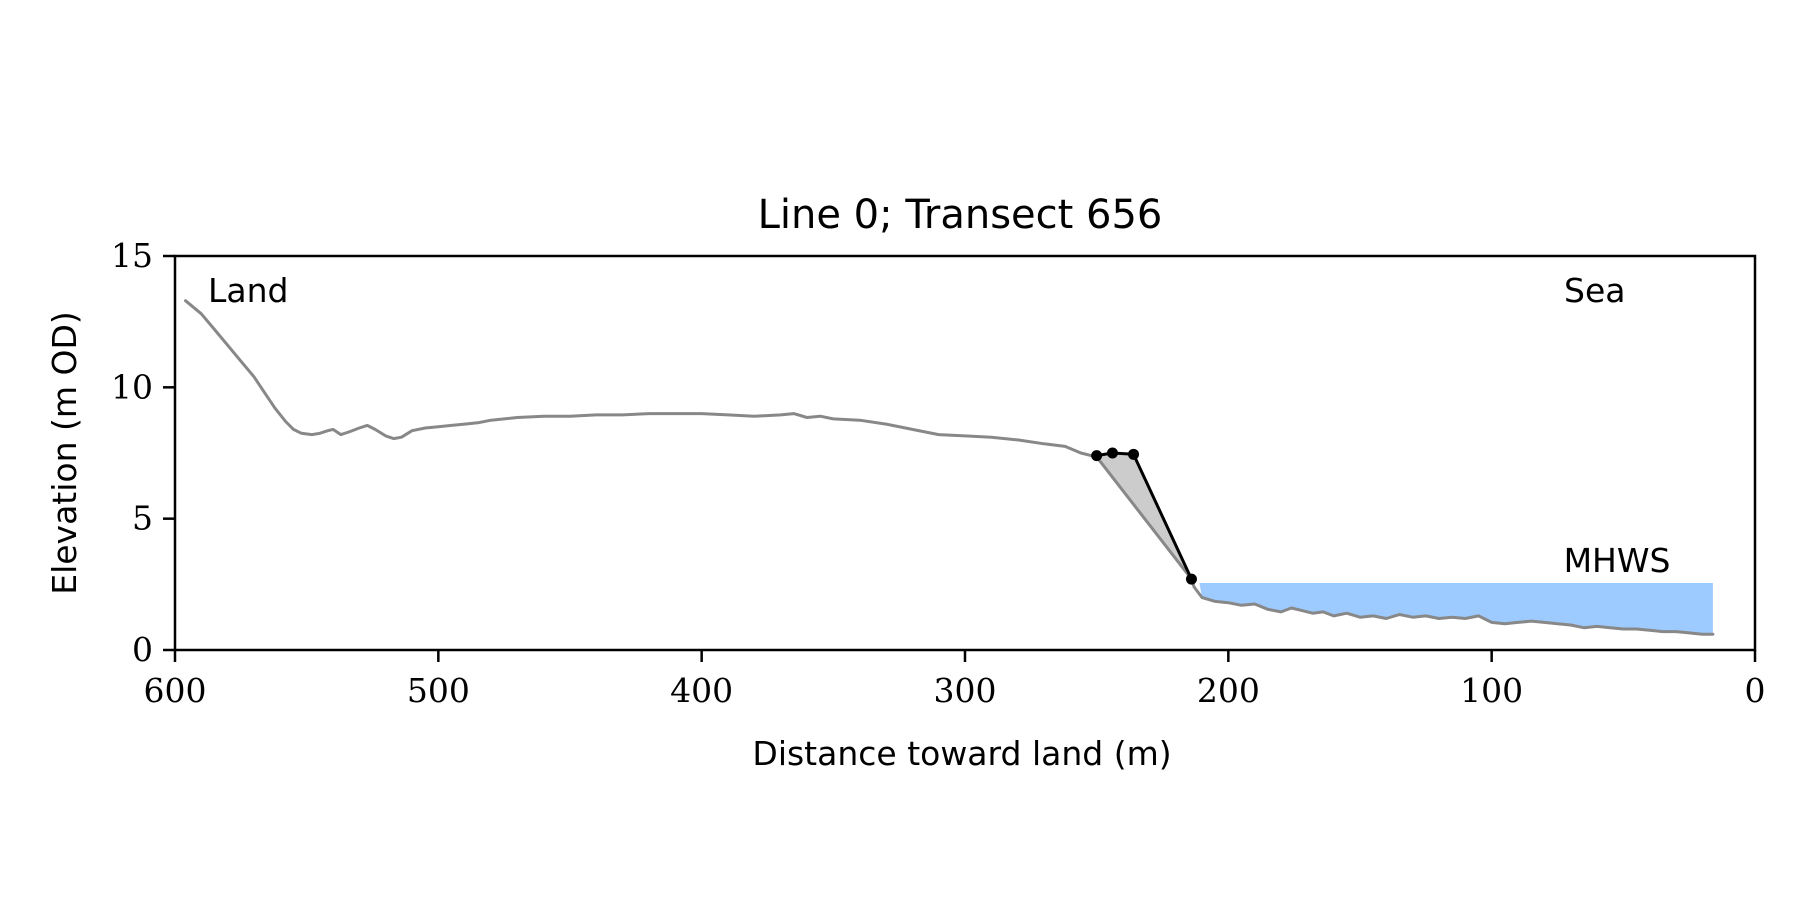 This screenshot has height=900, width=1800. I want to click on mhws-band, so click(1456, 609).